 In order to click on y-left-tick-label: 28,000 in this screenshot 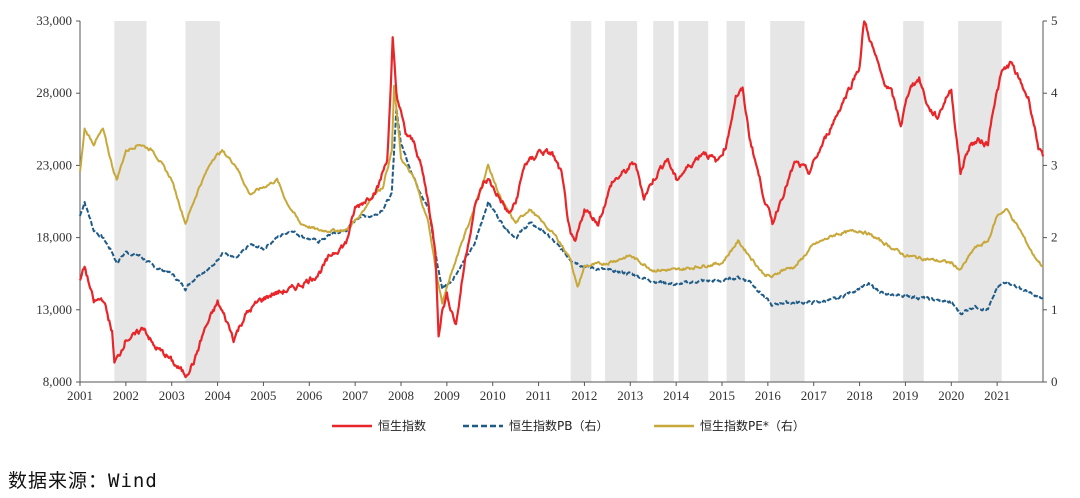, I will do `click(54, 92)`.